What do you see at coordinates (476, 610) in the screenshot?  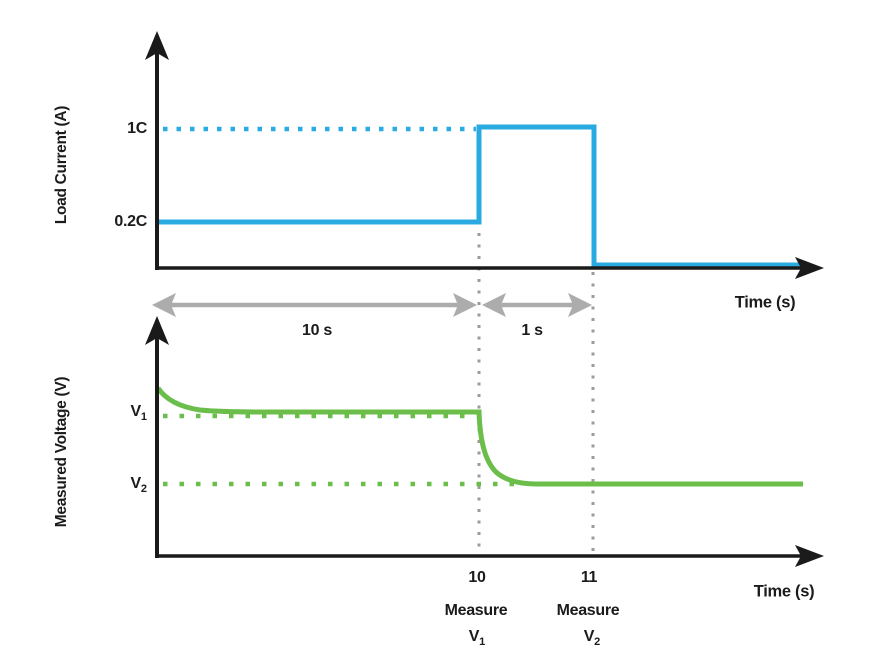 I see `measure-v1-label: Measure` at bounding box center [476, 610].